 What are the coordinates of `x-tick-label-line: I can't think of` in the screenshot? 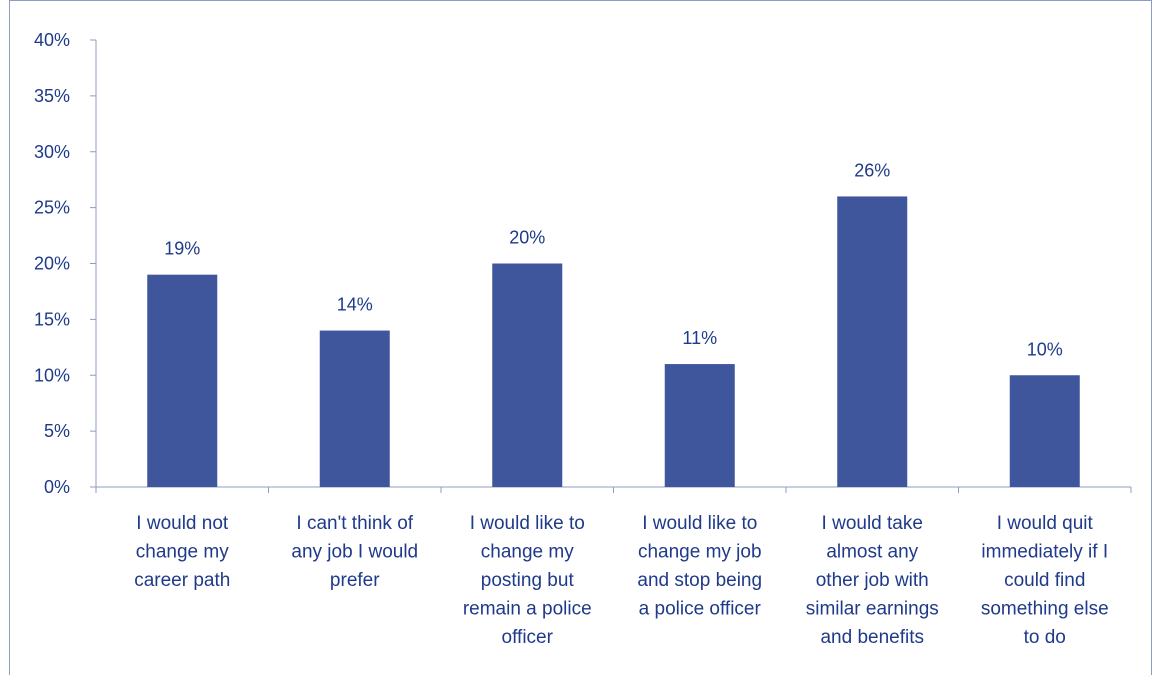 It's located at (354, 523).